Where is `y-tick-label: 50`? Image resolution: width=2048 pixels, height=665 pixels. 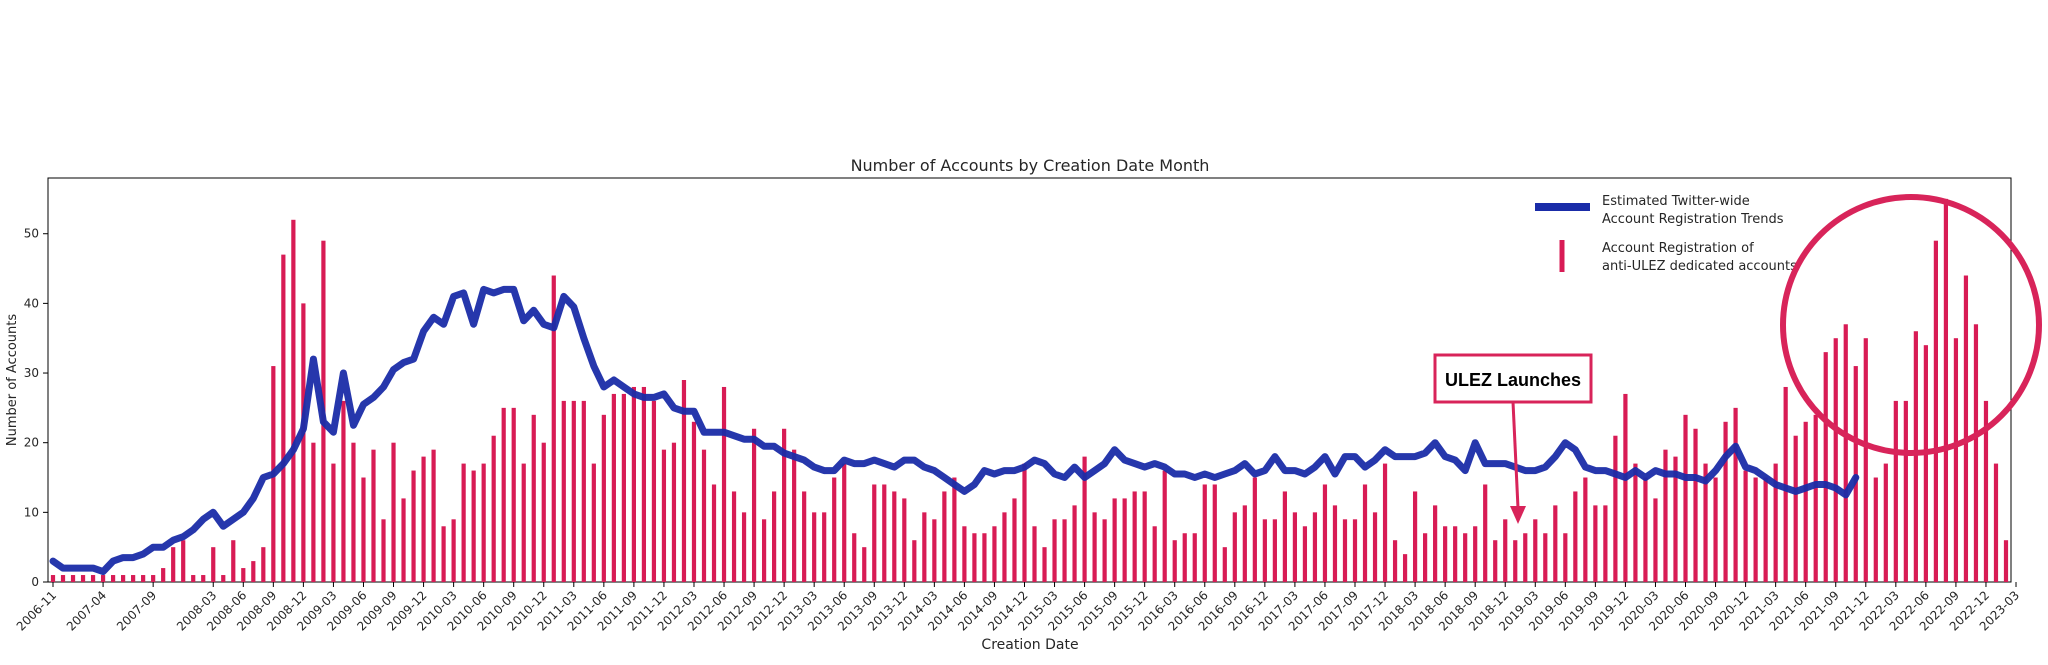
y-tick-label: 50 is located at coordinates (31, 234).